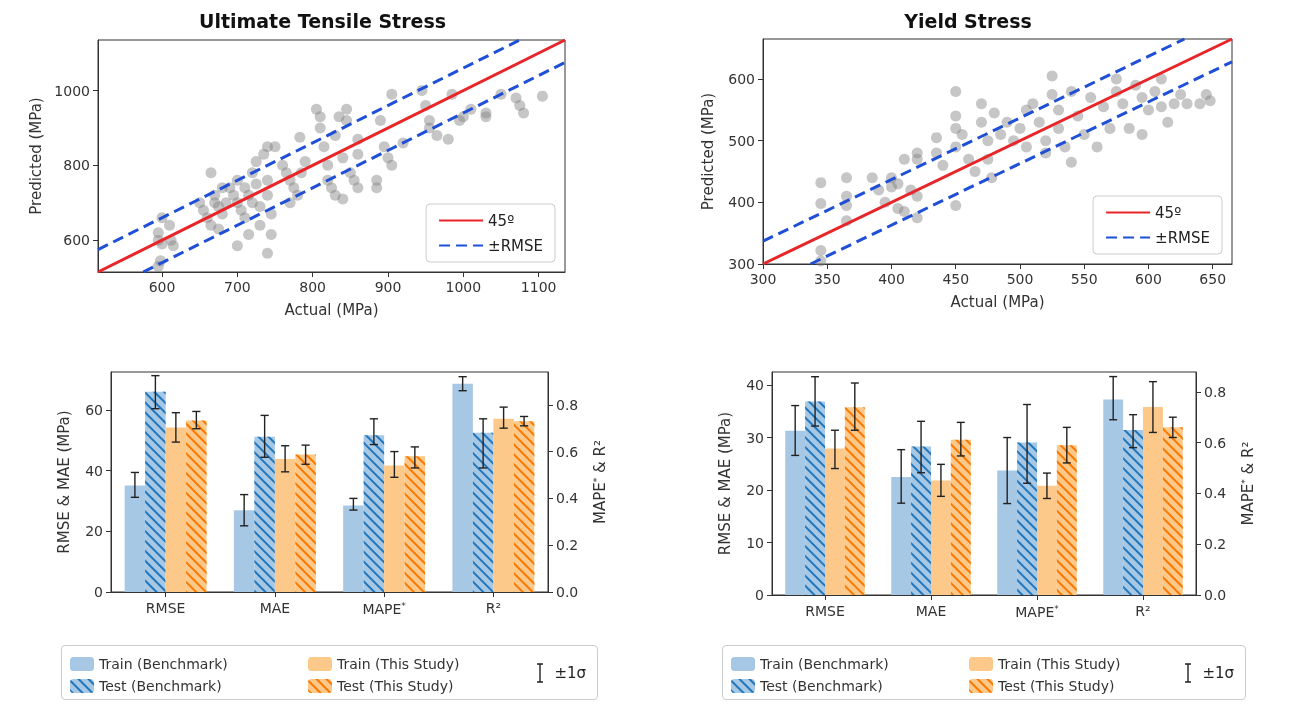  Describe the element at coordinates (967, 20) in the screenshot. I see `chart-title: Yield Stress` at that location.